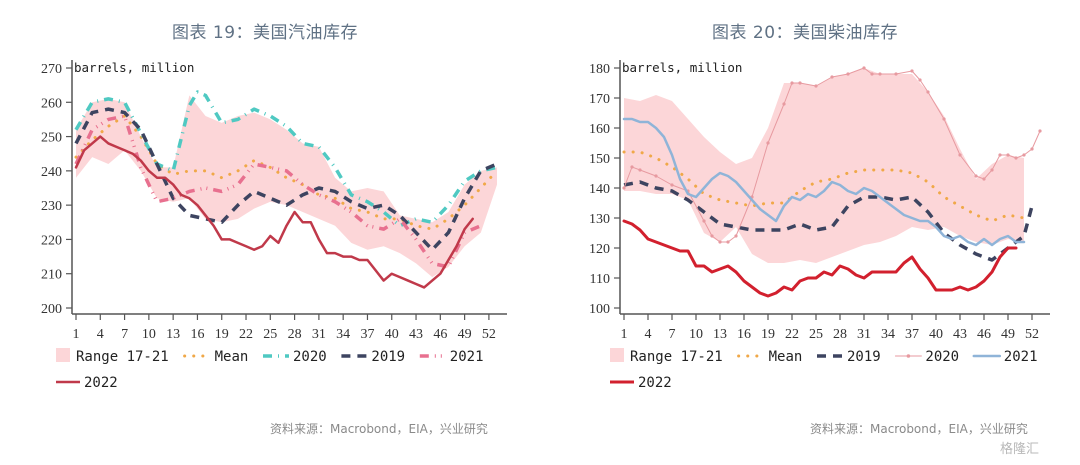  What do you see at coordinates (51, 69) in the screenshot?
I see `y-tick-label: 270` at bounding box center [51, 69].